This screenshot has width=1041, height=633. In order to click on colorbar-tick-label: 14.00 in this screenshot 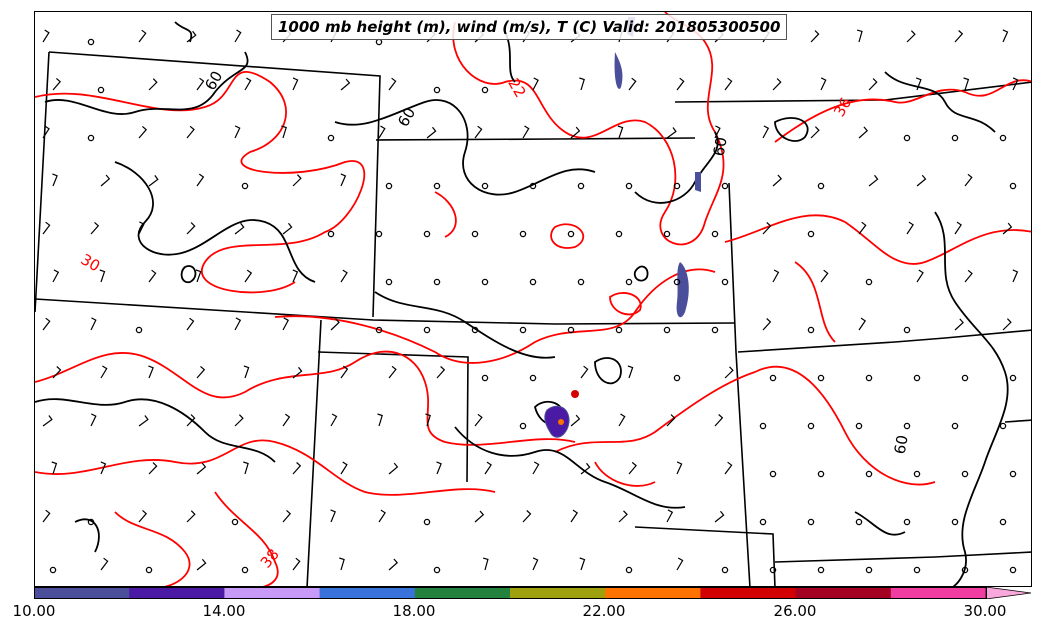, I will do `click(224, 611)`.